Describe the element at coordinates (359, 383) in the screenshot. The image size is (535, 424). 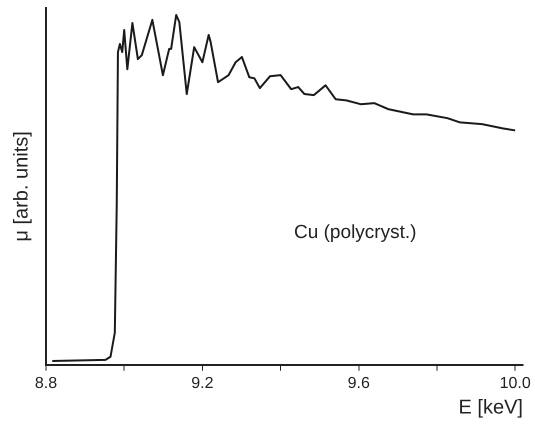
I see `x-tick-label: 9.6` at that location.